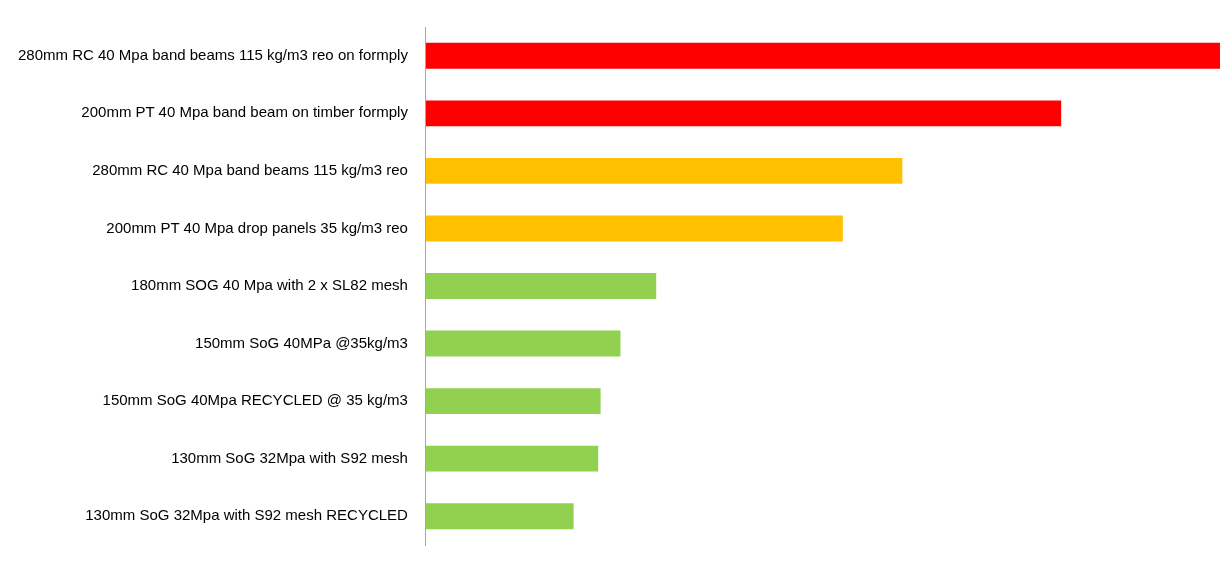 Image resolution: width=1224 pixels, height=572 pixels. I want to click on y-tick-label: 150mm SoG 40MPa @35kg/m3, so click(301, 342).